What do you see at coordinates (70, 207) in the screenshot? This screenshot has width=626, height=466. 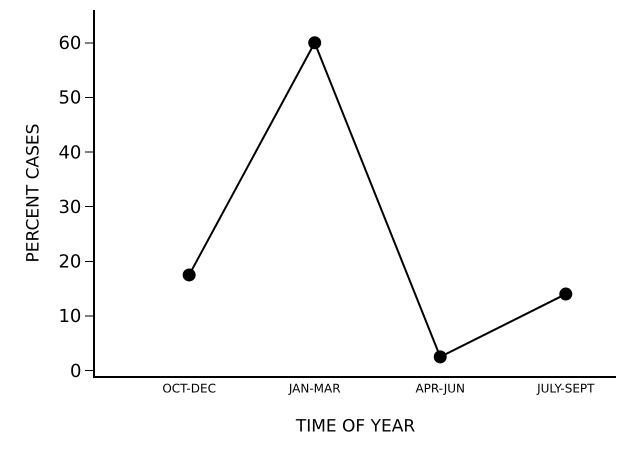 I see `y-tick-label: 30` at bounding box center [70, 207].